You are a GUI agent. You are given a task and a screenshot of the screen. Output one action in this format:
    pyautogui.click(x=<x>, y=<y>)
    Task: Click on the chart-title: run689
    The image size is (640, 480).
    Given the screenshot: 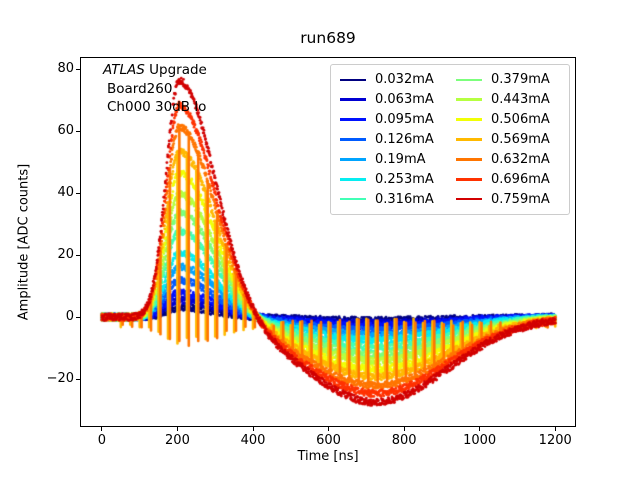 What is the action you would take?
    pyautogui.click(x=328, y=38)
    